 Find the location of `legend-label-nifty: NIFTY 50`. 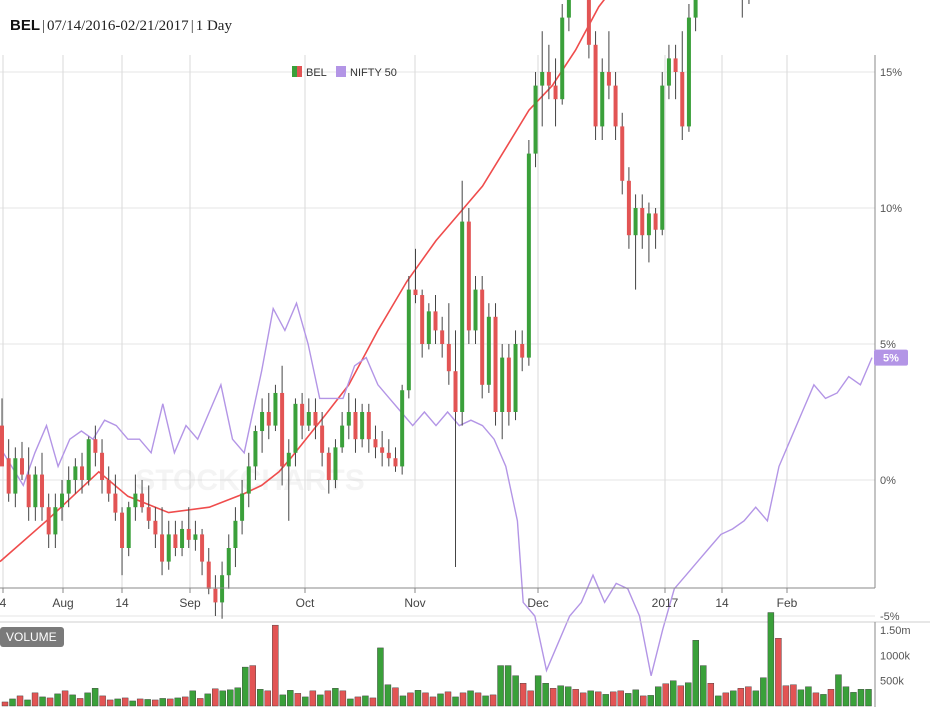

legend-label-nifty: NIFTY 50 is located at coordinates (373, 73).